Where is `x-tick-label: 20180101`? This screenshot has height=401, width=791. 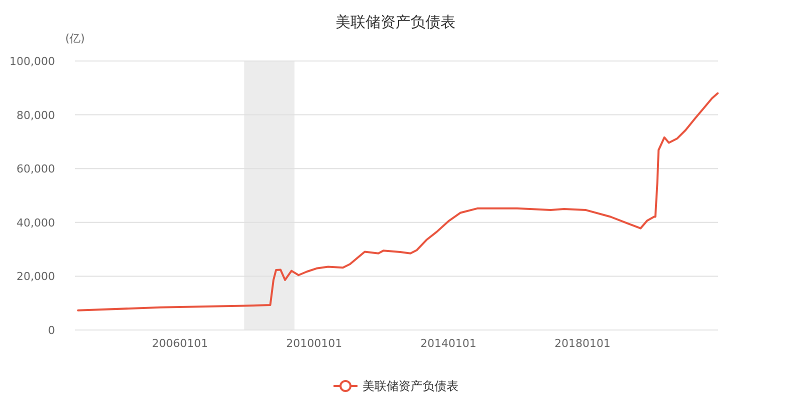
x-tick-label: 20180101 is located at coordinates (582, 343).